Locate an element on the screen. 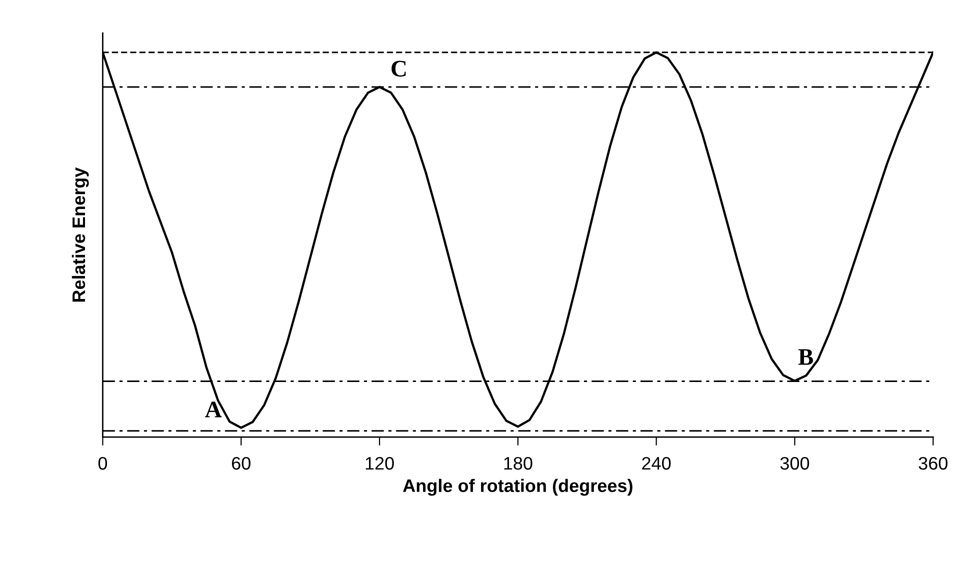 The width and height of the screenshot is (960, 561). x-tick-label: 360 is located at coordinates (933, 463).